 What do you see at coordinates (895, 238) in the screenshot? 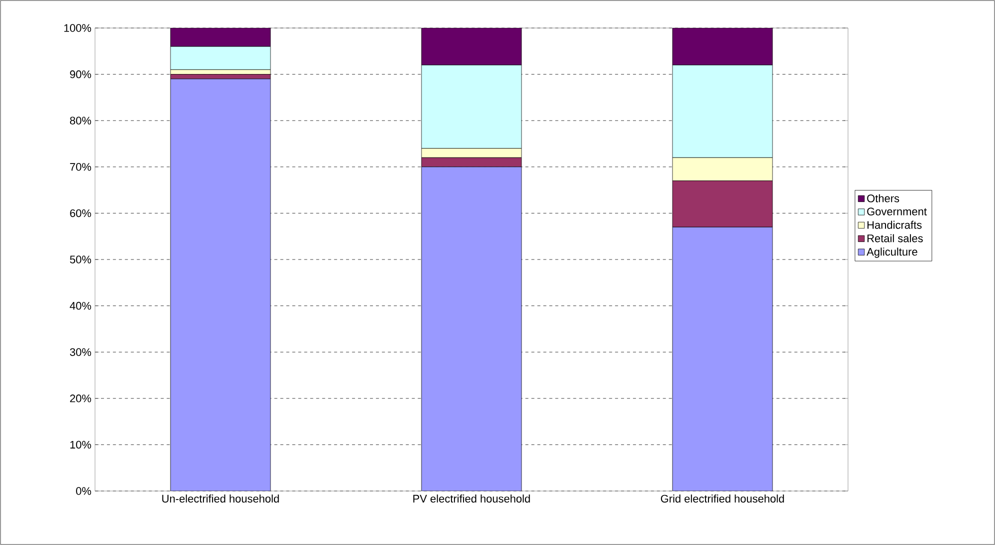
I see `legend-label: Retail sales` at bounding box center [895, 238].